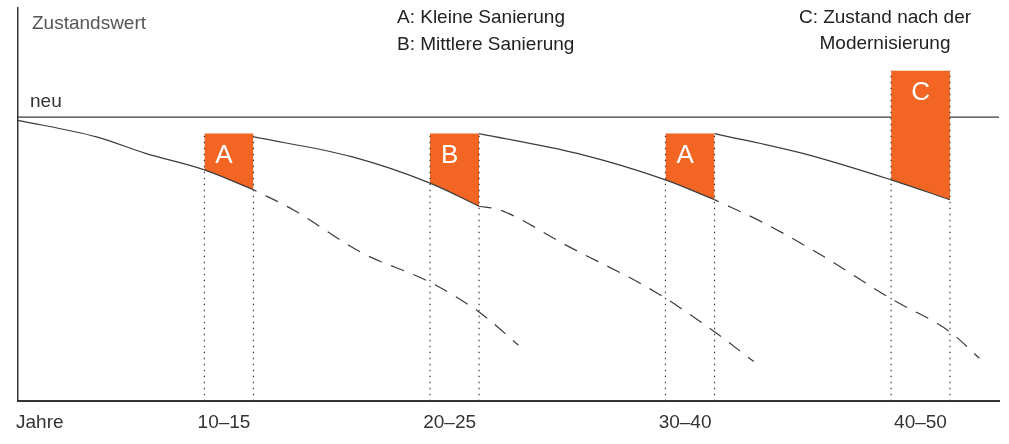 This screenshot has width=1009, height=444. I want to click on x-tick-label: 20–25, so click(450, 421).